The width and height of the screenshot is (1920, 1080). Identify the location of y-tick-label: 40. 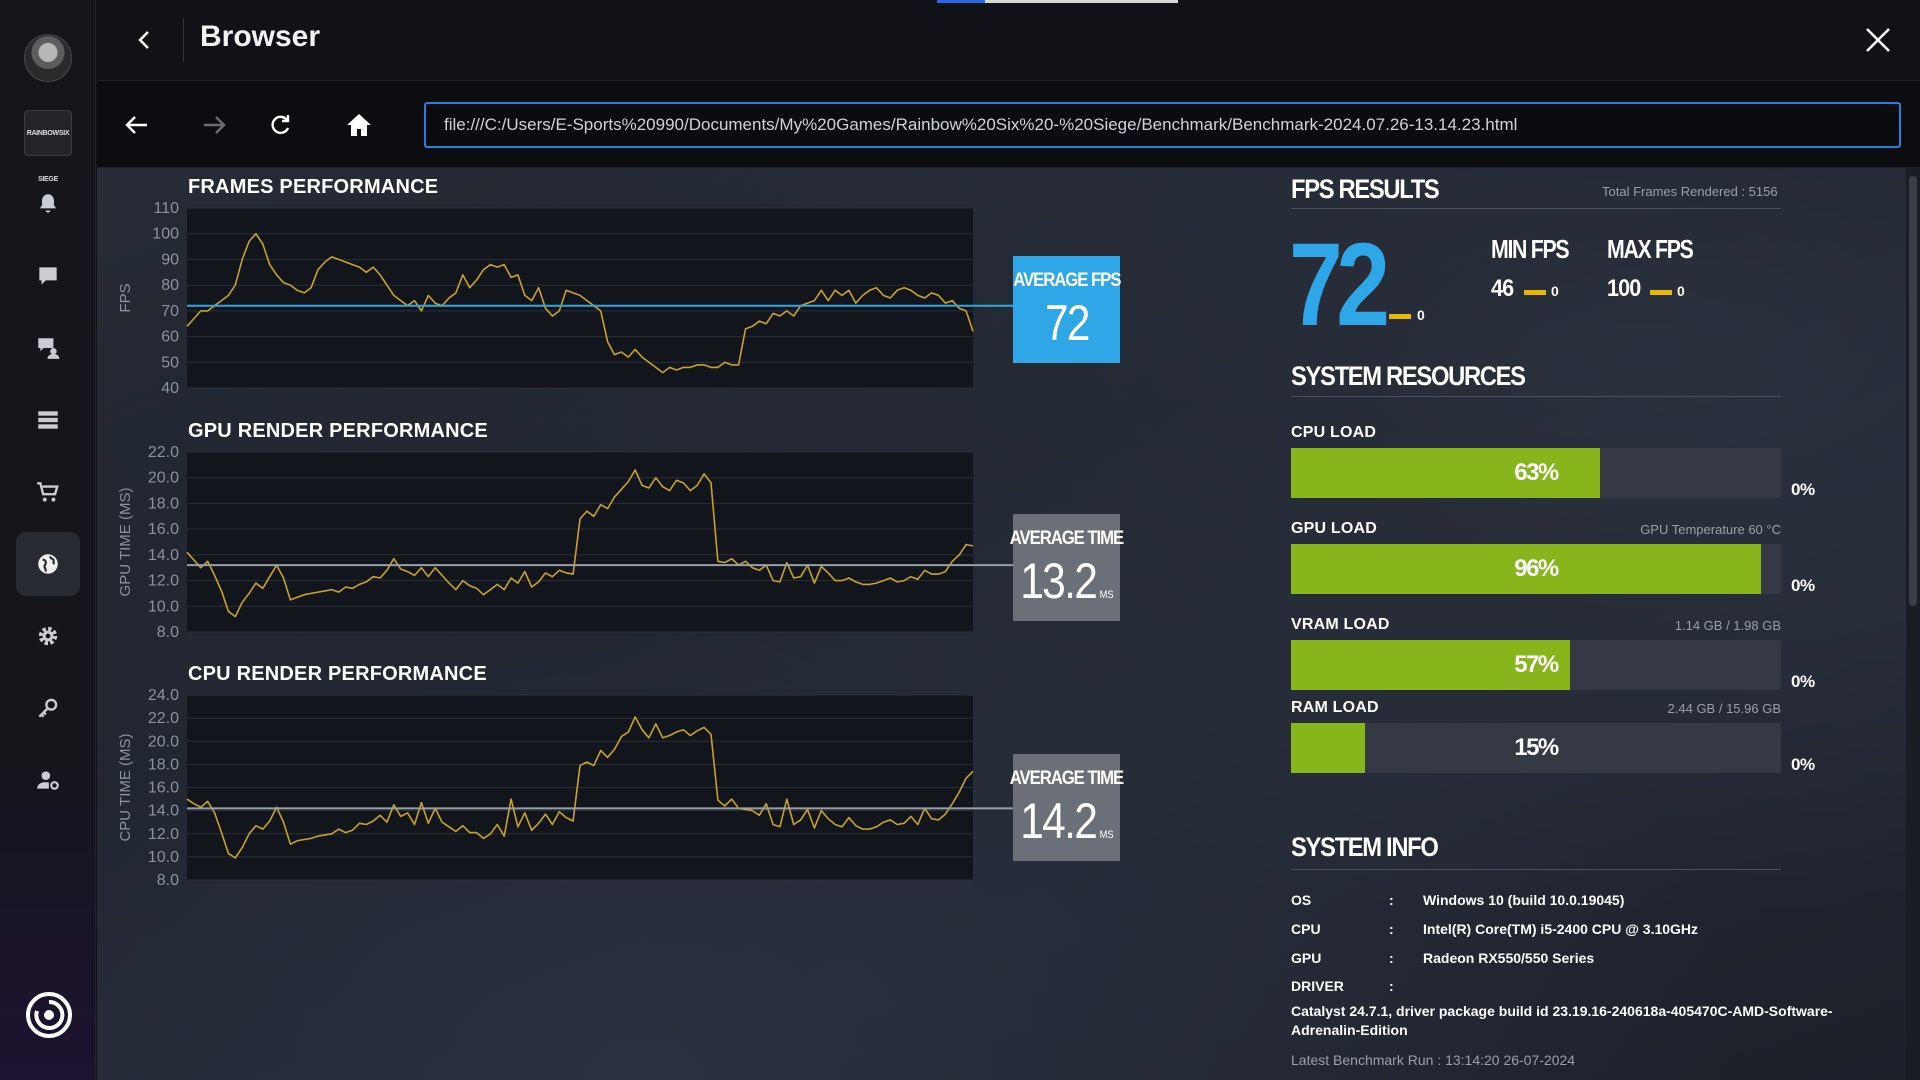
(170, 388).